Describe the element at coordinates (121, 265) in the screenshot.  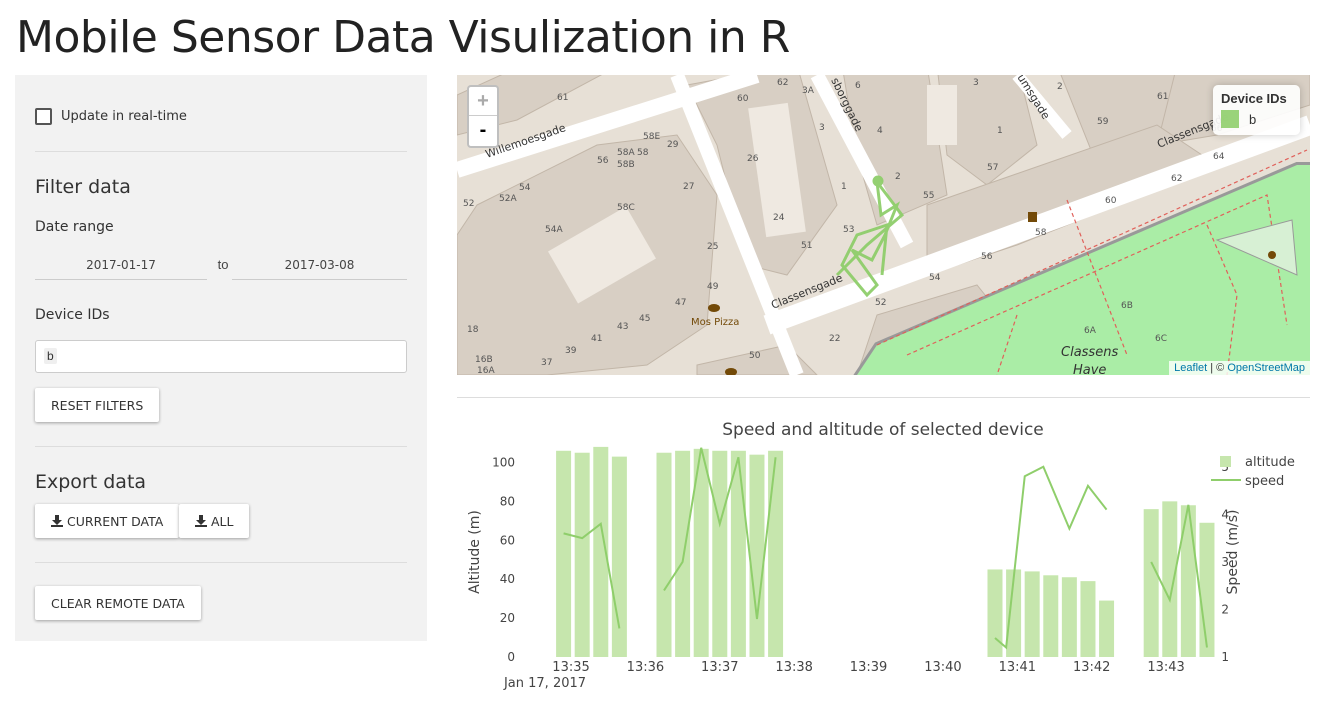
I see `date-start-input: 2017-01-17` at that location.